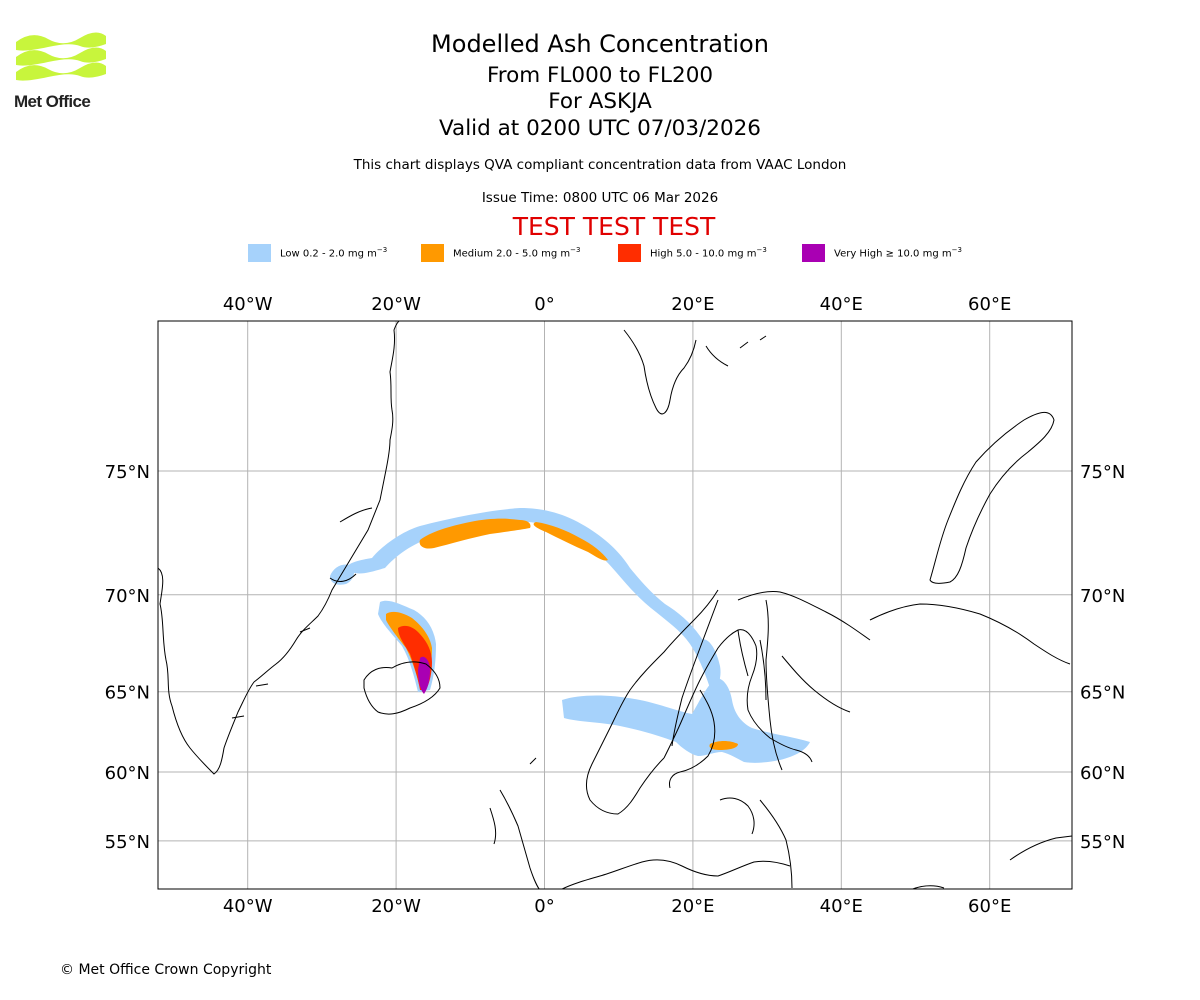 This screenshot has width=1200, height=1000. I want to click on lon-label-bottom: 0°, so click(544, 906).